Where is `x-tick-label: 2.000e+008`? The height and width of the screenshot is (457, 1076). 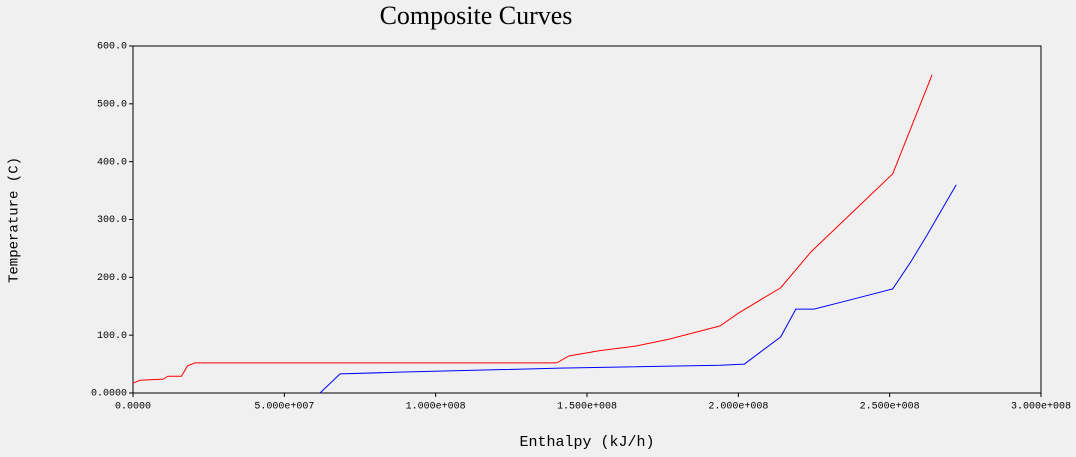
x-tick-label: 2.000e+008 is located at coordinates (738, 407).